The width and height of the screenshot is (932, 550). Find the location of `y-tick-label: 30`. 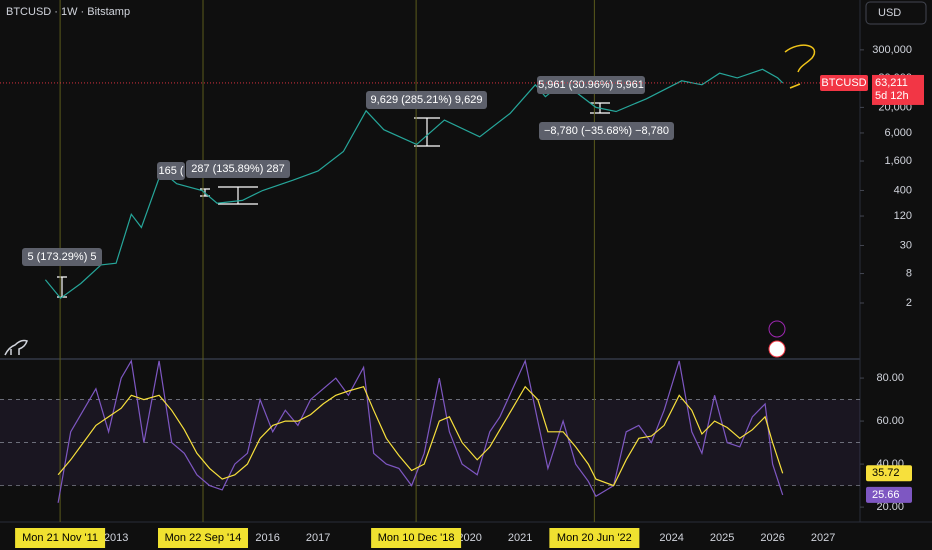

y-tick-label: 30 is located at coordinates (906, 245).